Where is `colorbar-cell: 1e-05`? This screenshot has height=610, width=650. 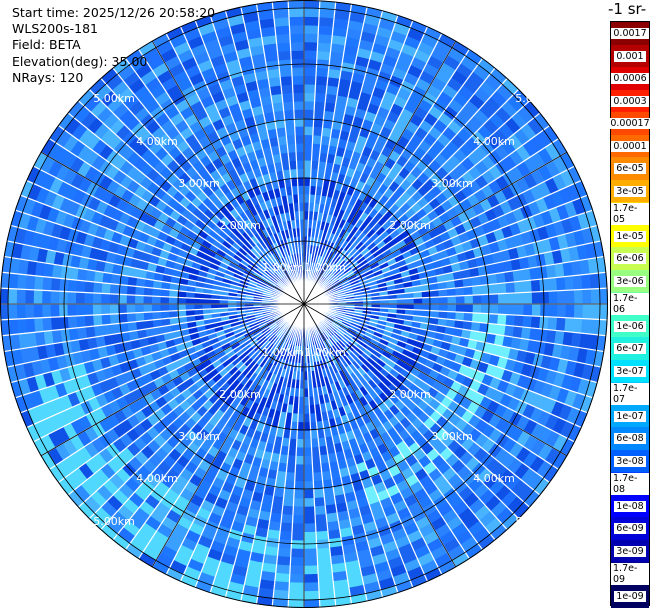
colorbar-cell: 1e-05 is located at coordinates (630, 236).